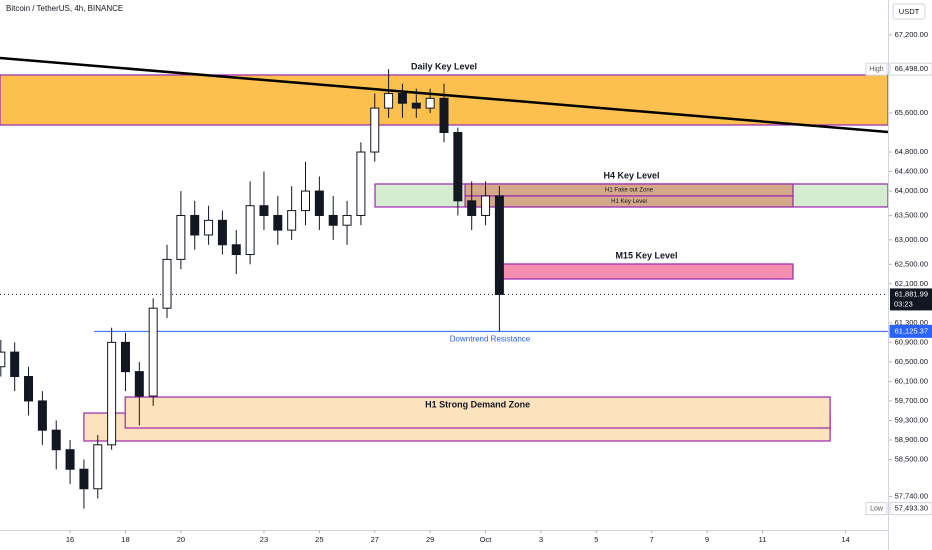 The width and height of the screenshot is (932, 550). Describe the element at coordinates (911, 361) in the screenshot. I see `y-tick-label: 60,500.00` at that location.